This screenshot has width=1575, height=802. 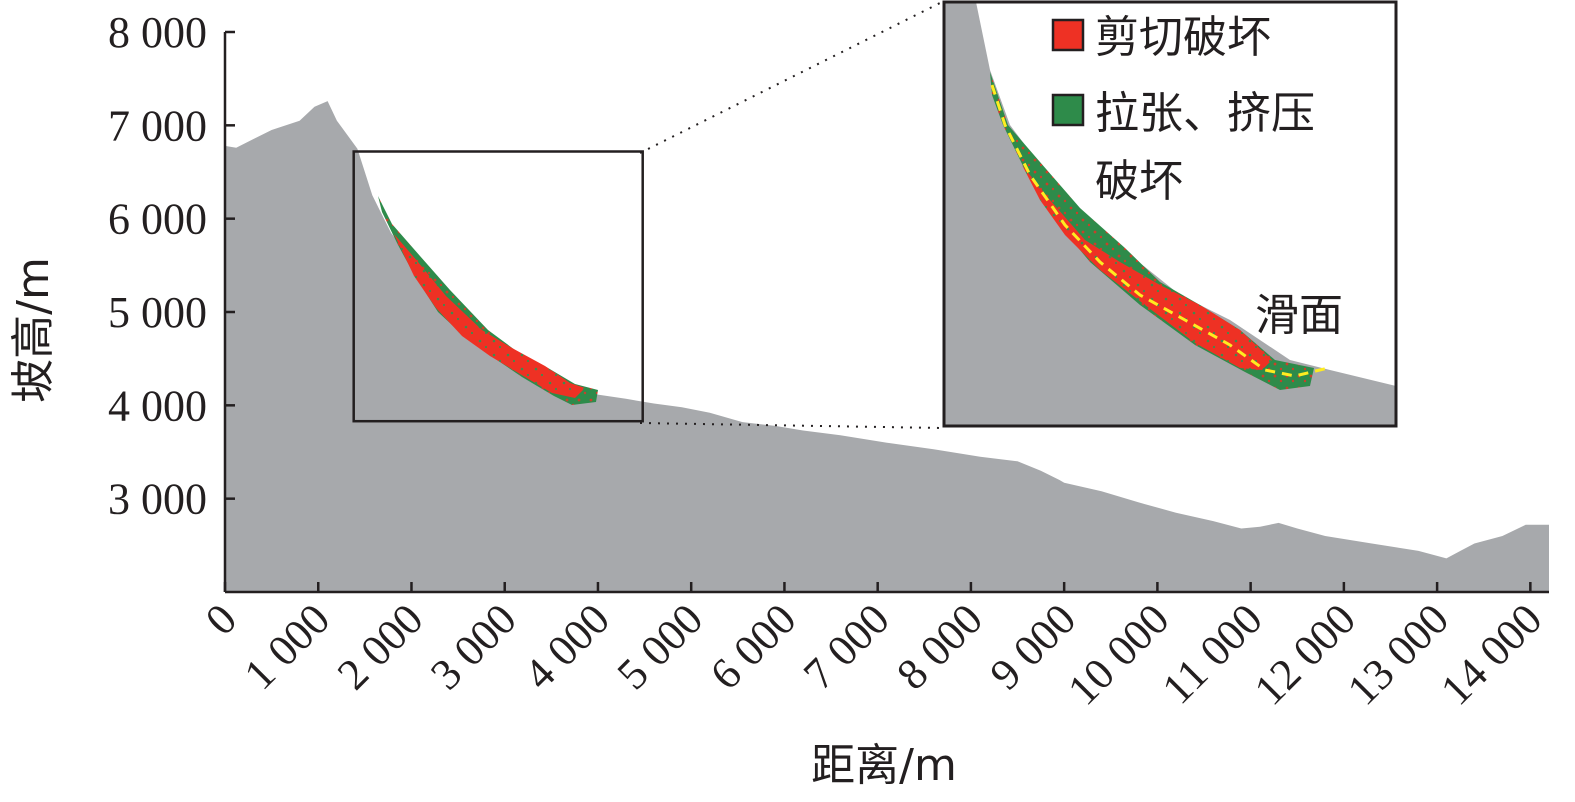 I want to click on y-tick-label: 5 000, so click(x=157, y=312).